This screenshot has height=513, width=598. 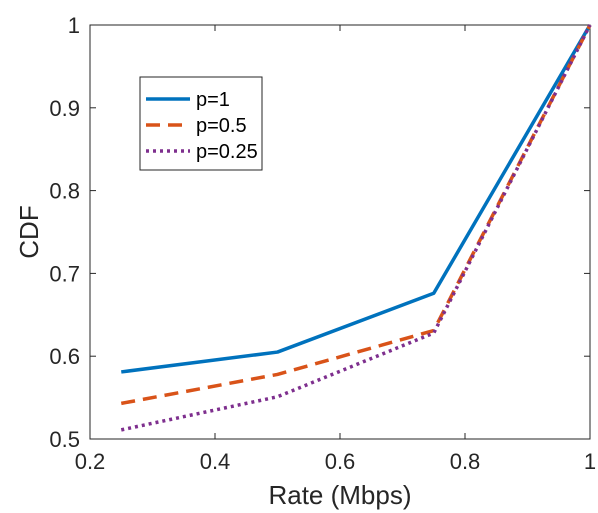 I want to click on legend-label: p=1, so click(x=213, y=100).